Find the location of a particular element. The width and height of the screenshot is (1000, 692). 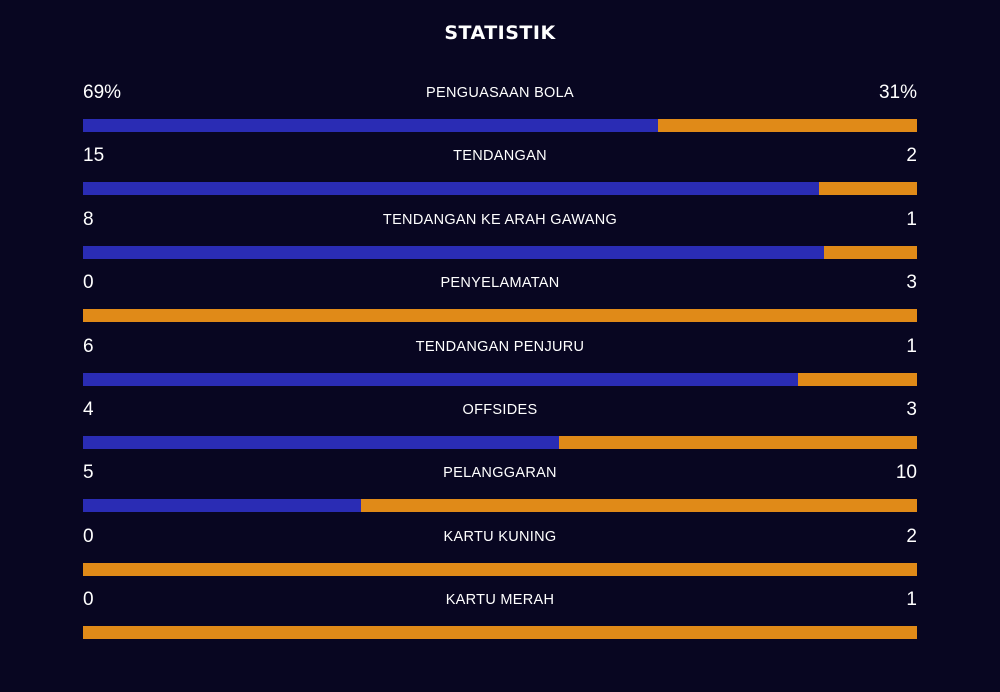

stat-label: TENDANGAN PENJURU is located at coordinates (500, 346).